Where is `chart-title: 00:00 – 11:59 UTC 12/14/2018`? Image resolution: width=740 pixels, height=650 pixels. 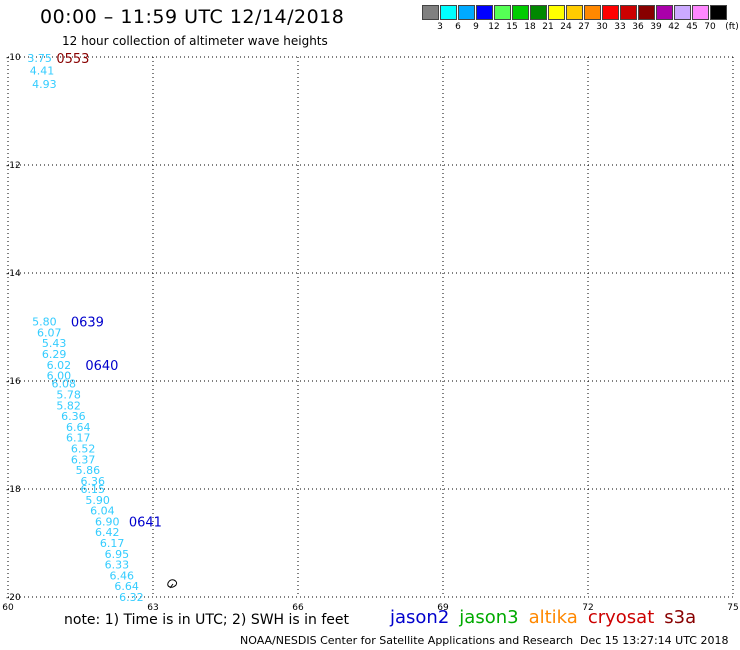
chart-title: 00:00 – 11:59 UTC 12/14/2018 is located at coordinates (192, 17).